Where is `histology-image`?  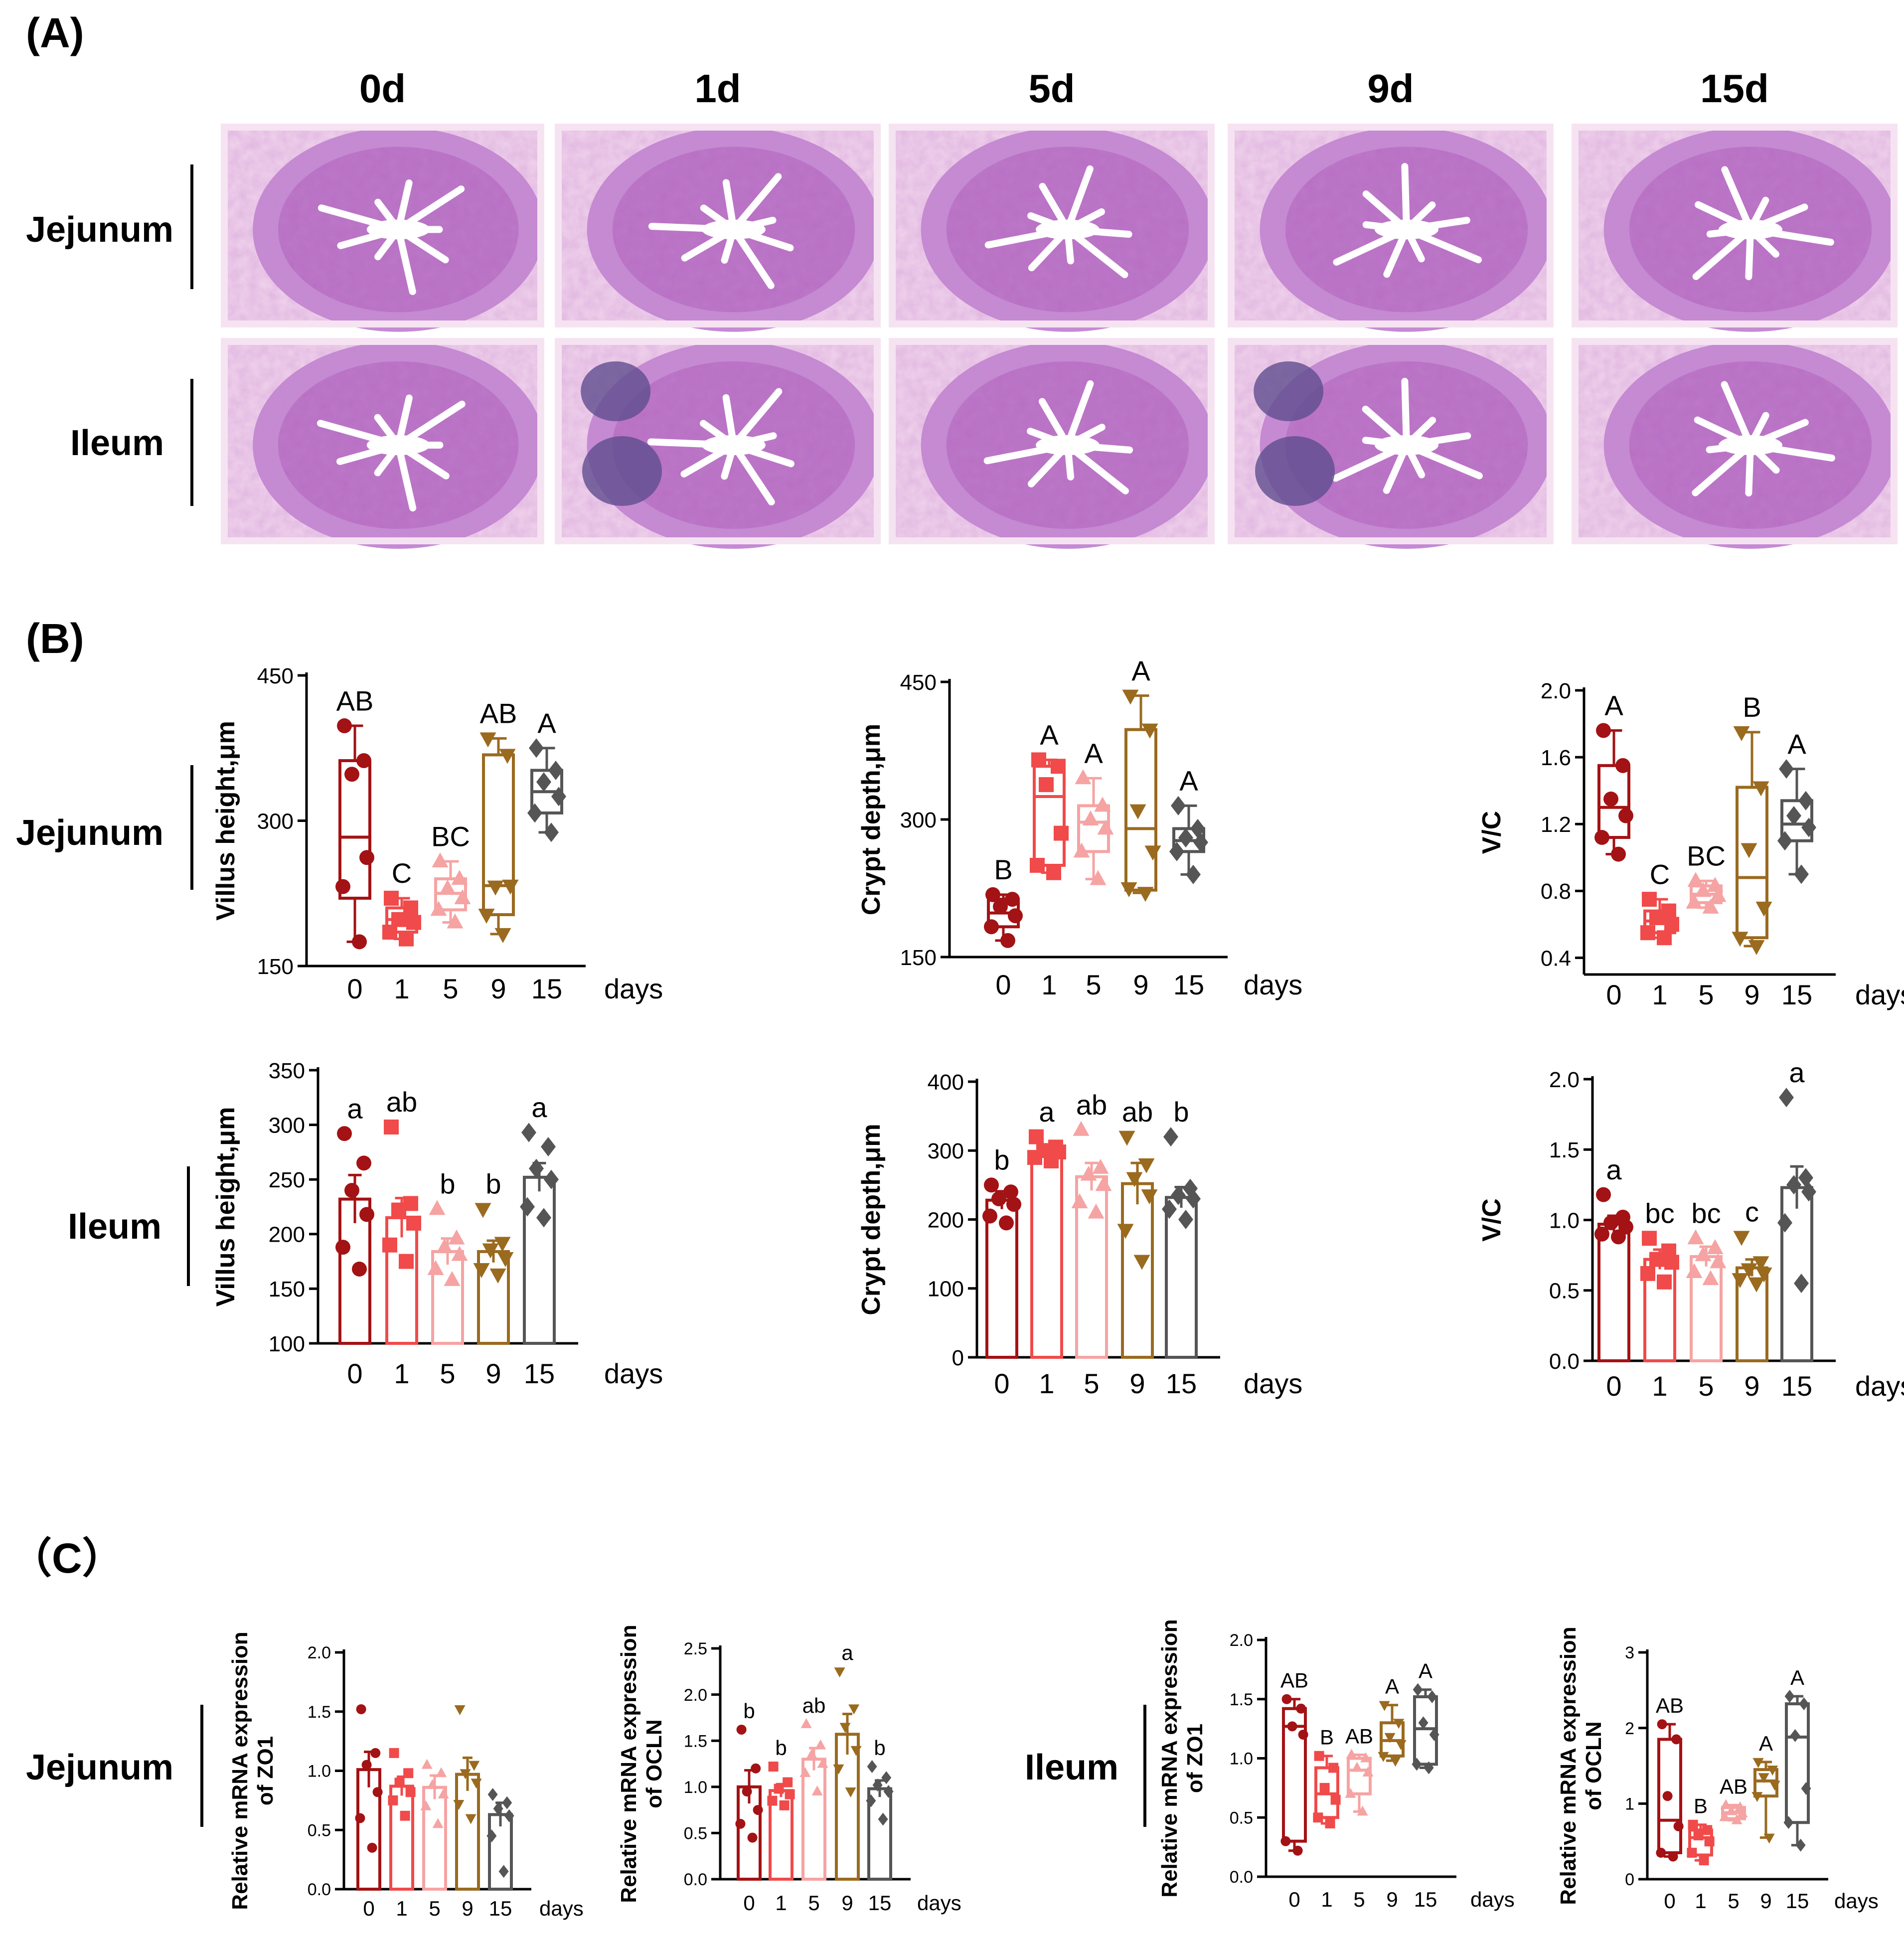 histology-image is located at coordinates (1735, 228).